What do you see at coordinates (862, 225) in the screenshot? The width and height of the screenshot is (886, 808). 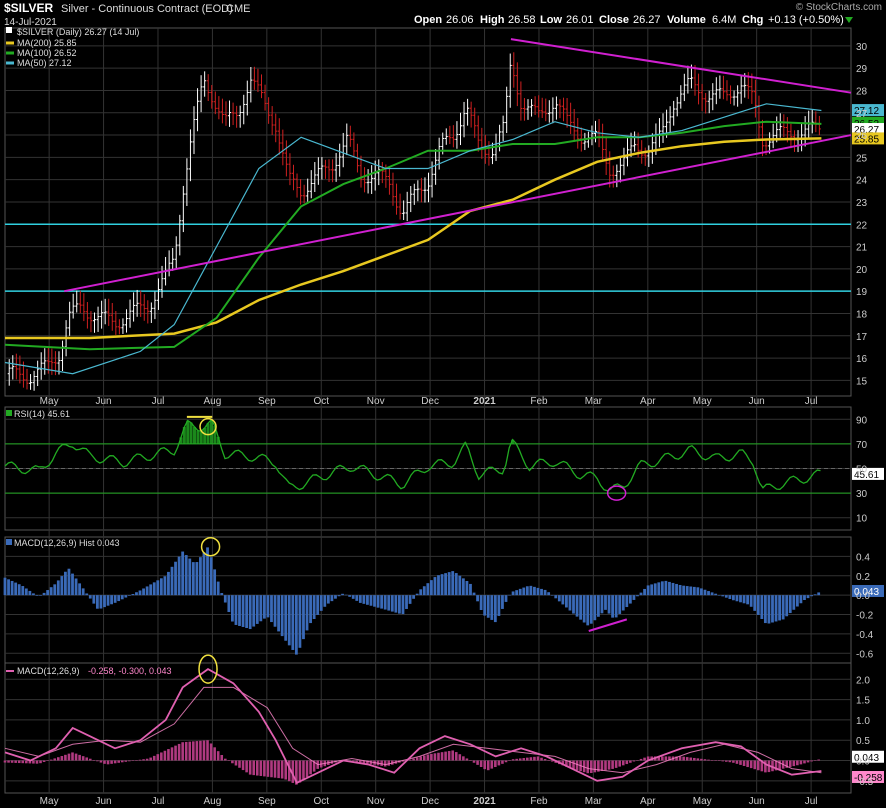 I see `price-y-tick-label: 22` at bounding box center [862, 225].